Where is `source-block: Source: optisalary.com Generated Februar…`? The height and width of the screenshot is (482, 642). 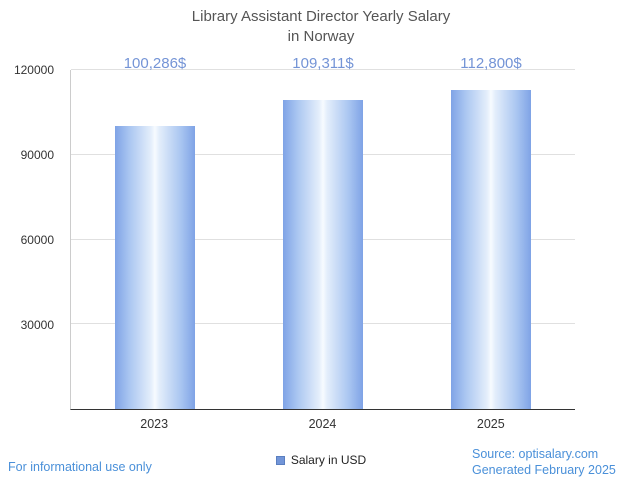 source-block: Source: optisalary.com Generated Februar… is located at coordinates (544, 462).